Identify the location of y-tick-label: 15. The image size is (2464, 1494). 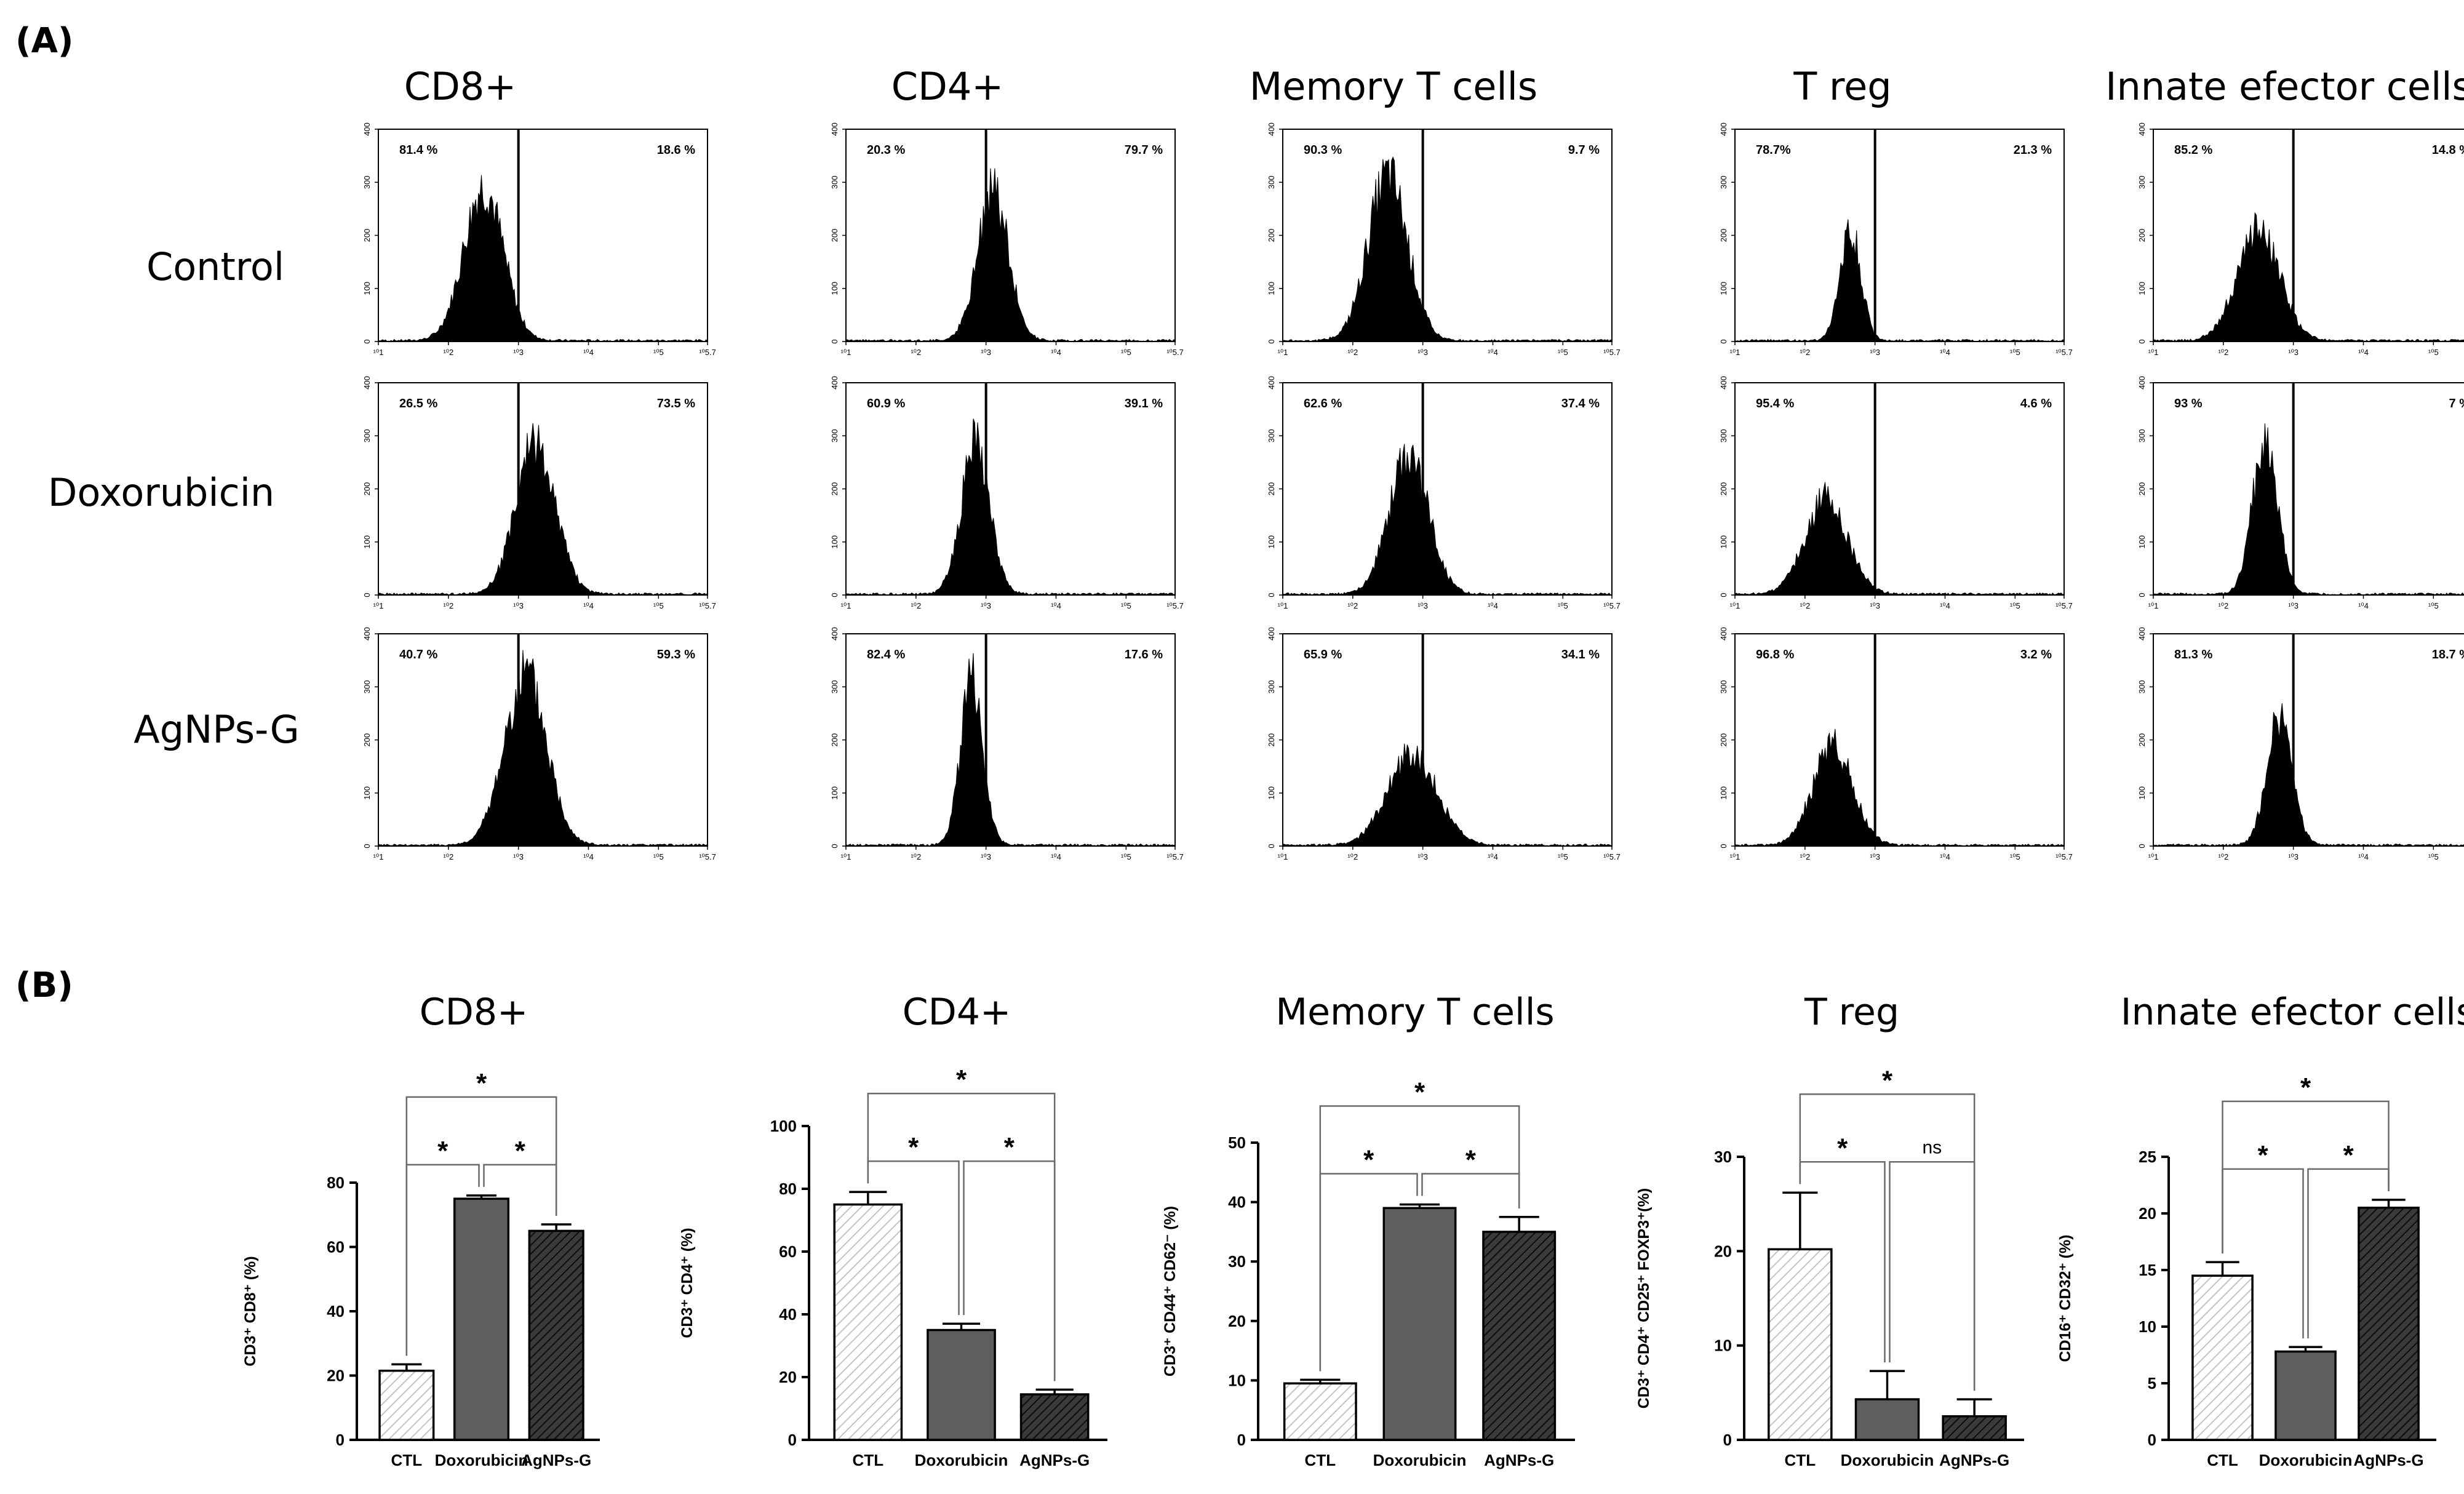
(2147, 1270).